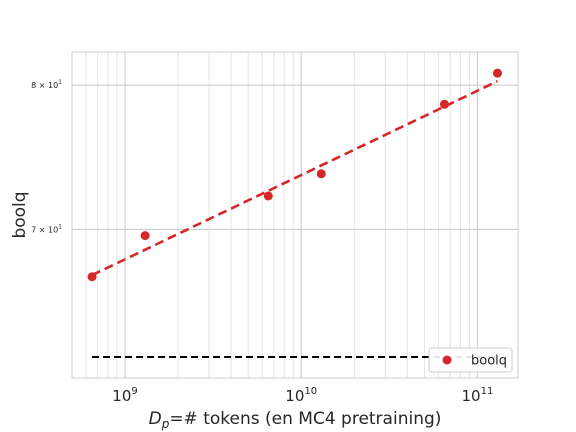 This screenshot has width=576, height=432. Describe the element at coordinates (46, 228) in the screenshot. I see `y-tick-label: 7 × 101` at that location.